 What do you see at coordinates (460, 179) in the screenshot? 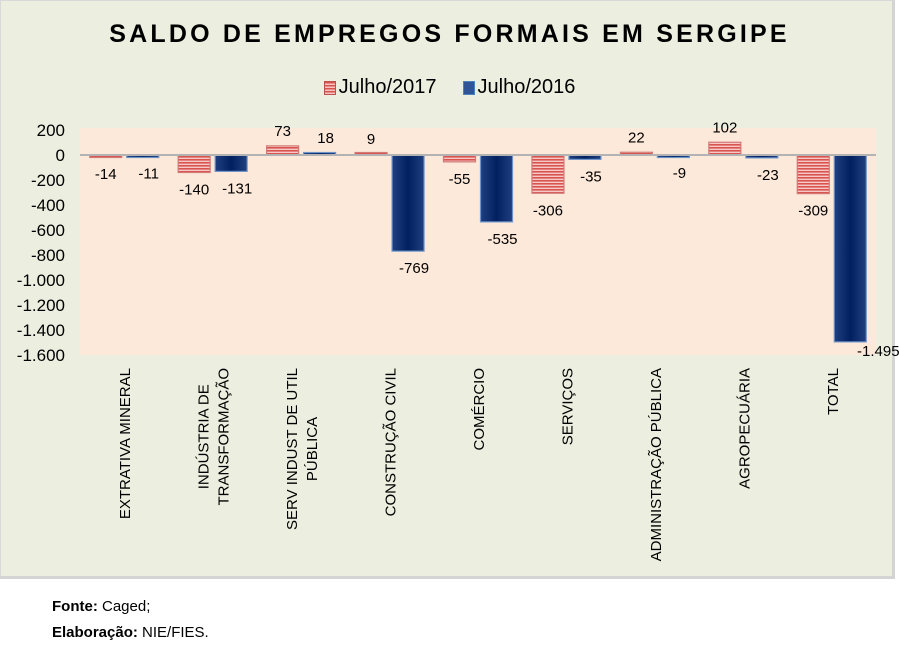
I see `data-label-julho-2017: -55` at bounding box center [460, 179].